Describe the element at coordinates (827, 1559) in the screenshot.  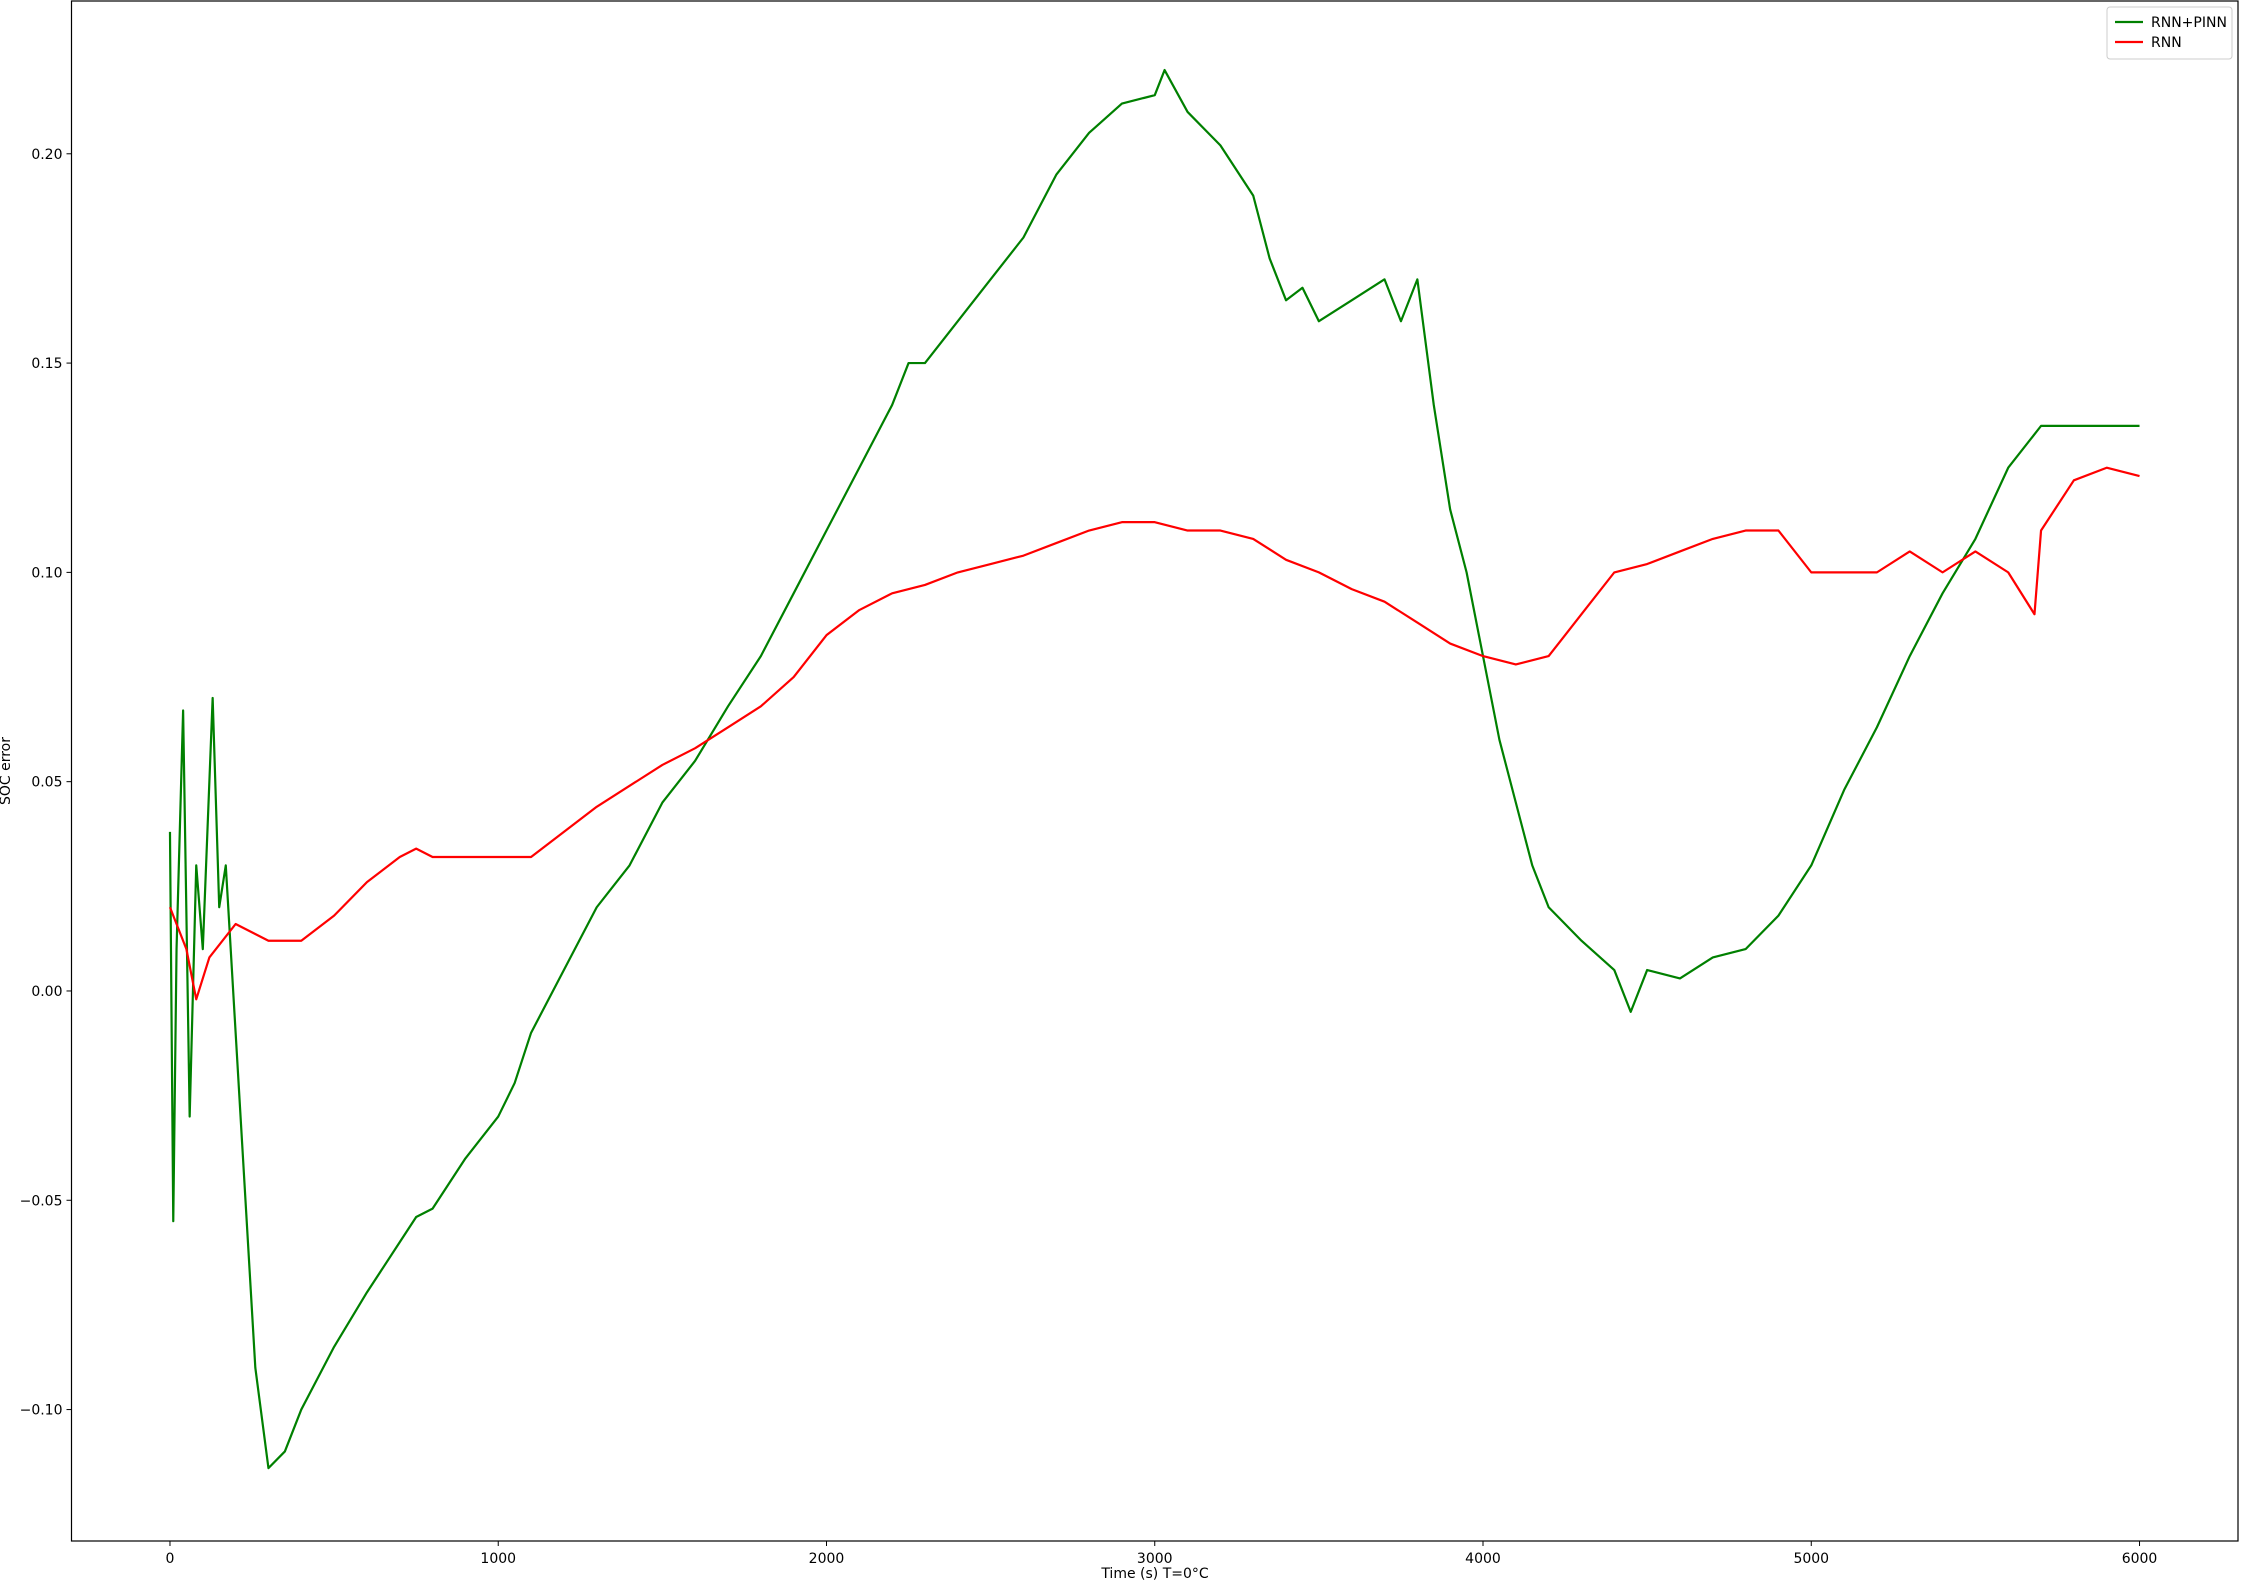
I see `x-tick-label: 2000` at that location.